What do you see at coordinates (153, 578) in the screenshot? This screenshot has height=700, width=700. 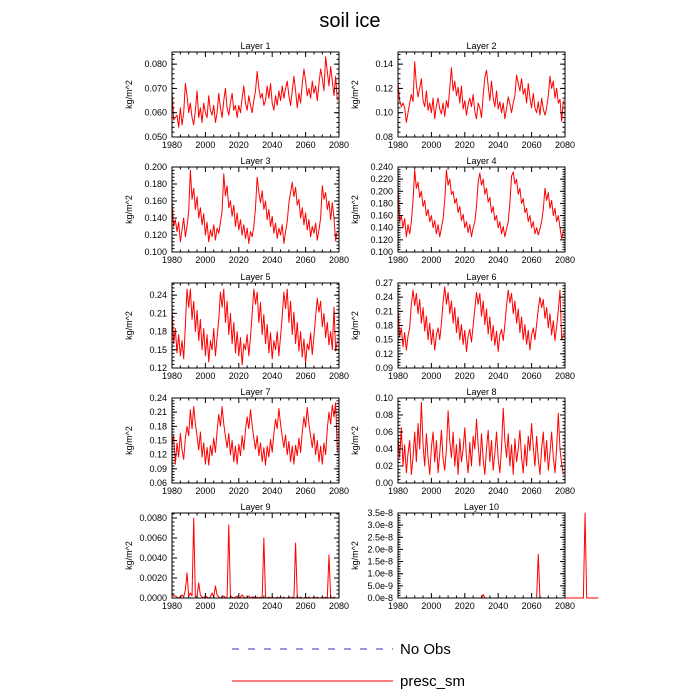 I see `y-tick-label: 0.0020` at bounding box center [153, 578].